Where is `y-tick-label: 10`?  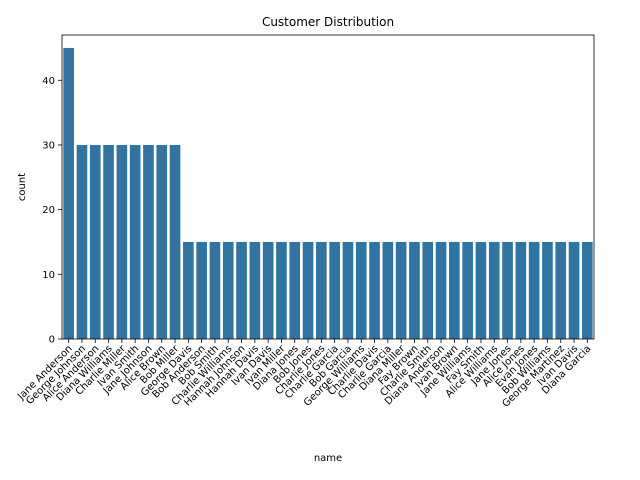
y-tick-label: 10 is located at coordinates (48, 275).